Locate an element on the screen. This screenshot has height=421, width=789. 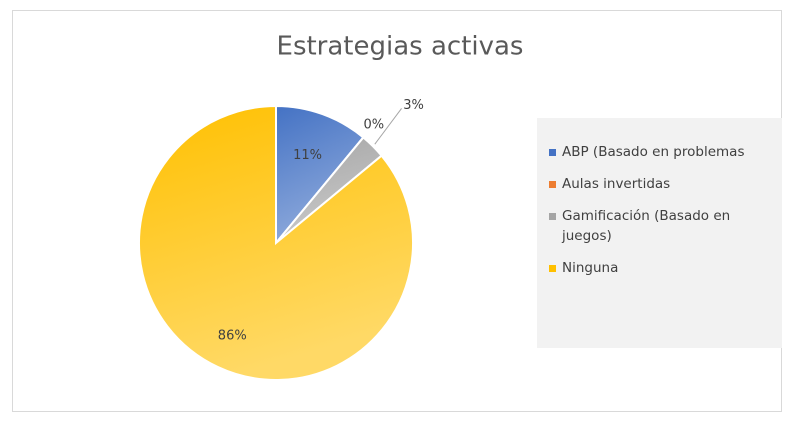
data-label: 86% is located at coordinates (232, 335).